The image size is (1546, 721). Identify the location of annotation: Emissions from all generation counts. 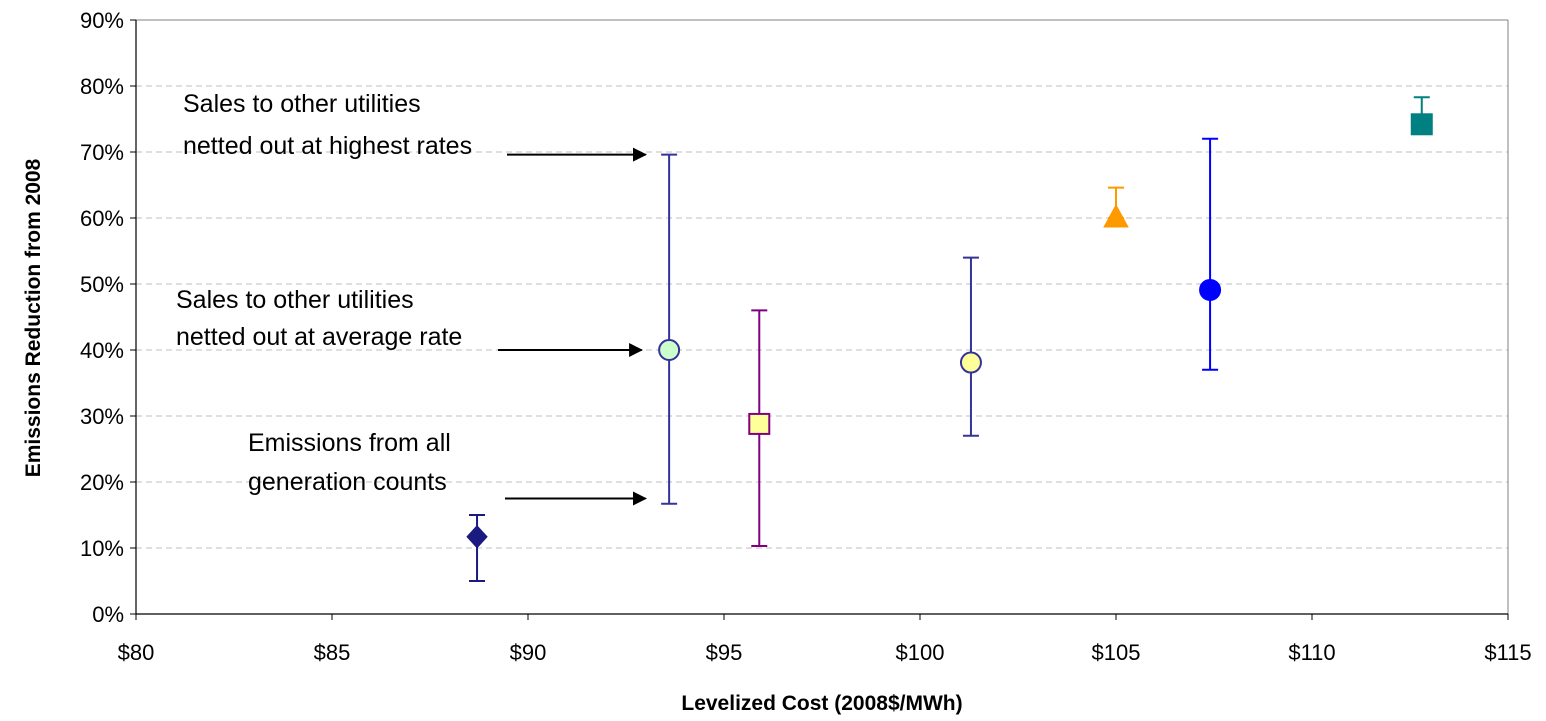
(447, 467).